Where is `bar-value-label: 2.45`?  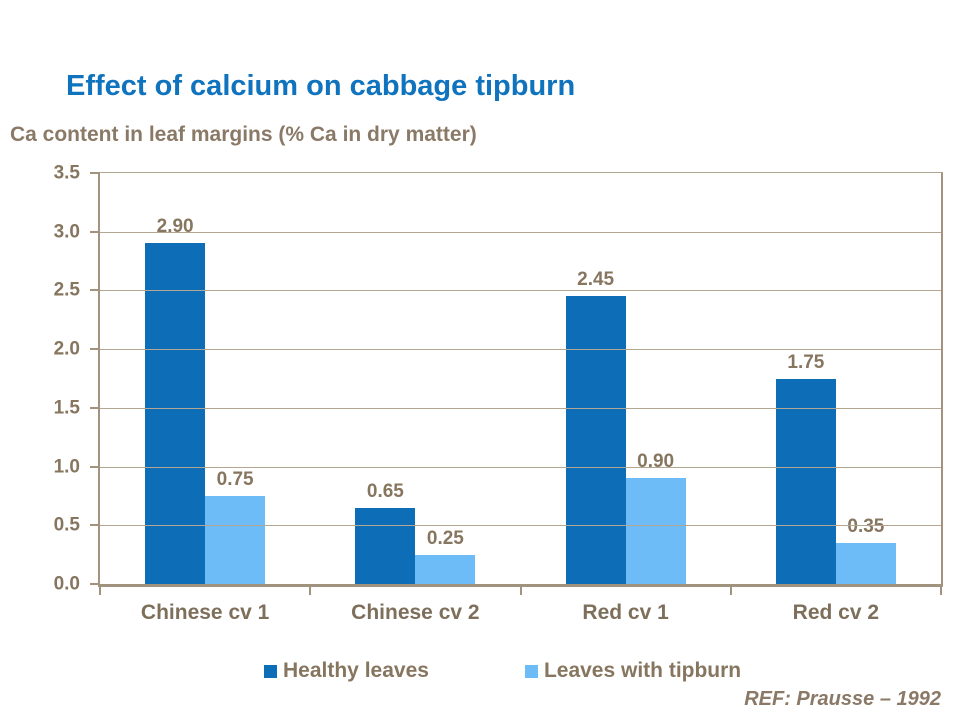
bar-value-label: 2.45 is located at coordinates (596, 280).